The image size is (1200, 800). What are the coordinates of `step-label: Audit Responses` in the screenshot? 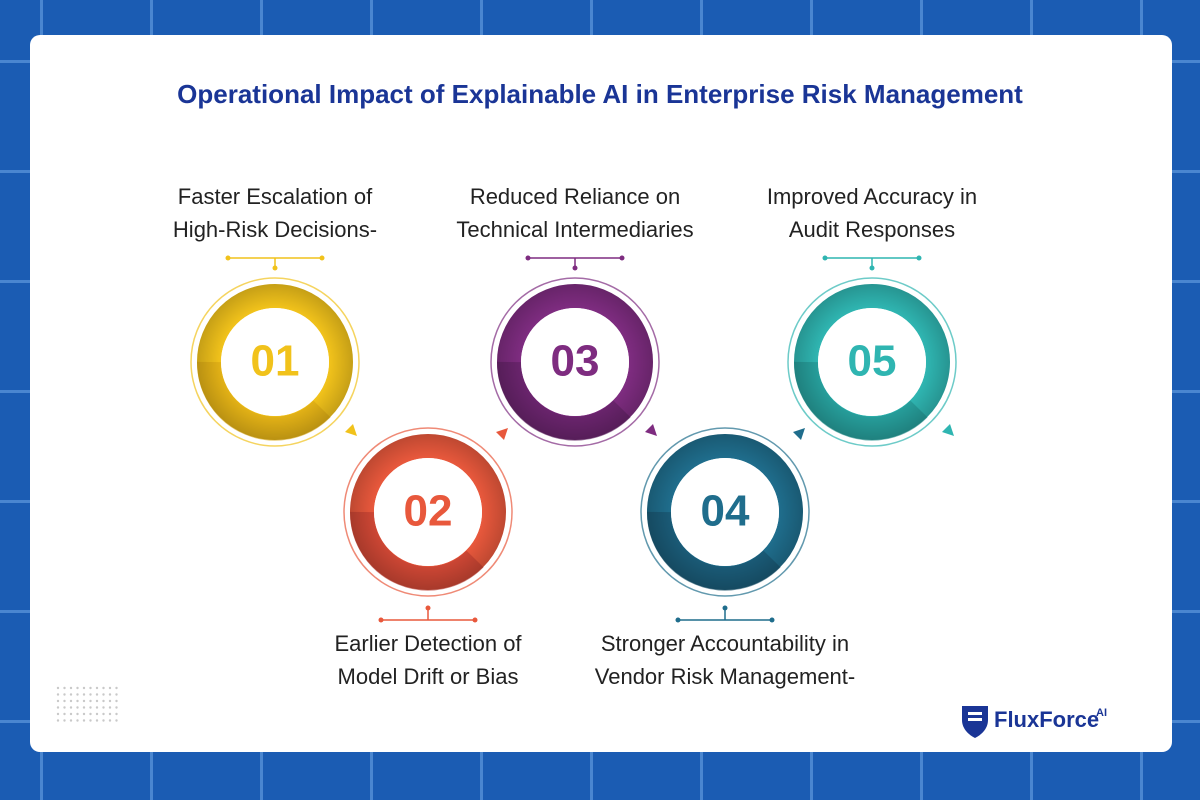 It's located at (872, 229).